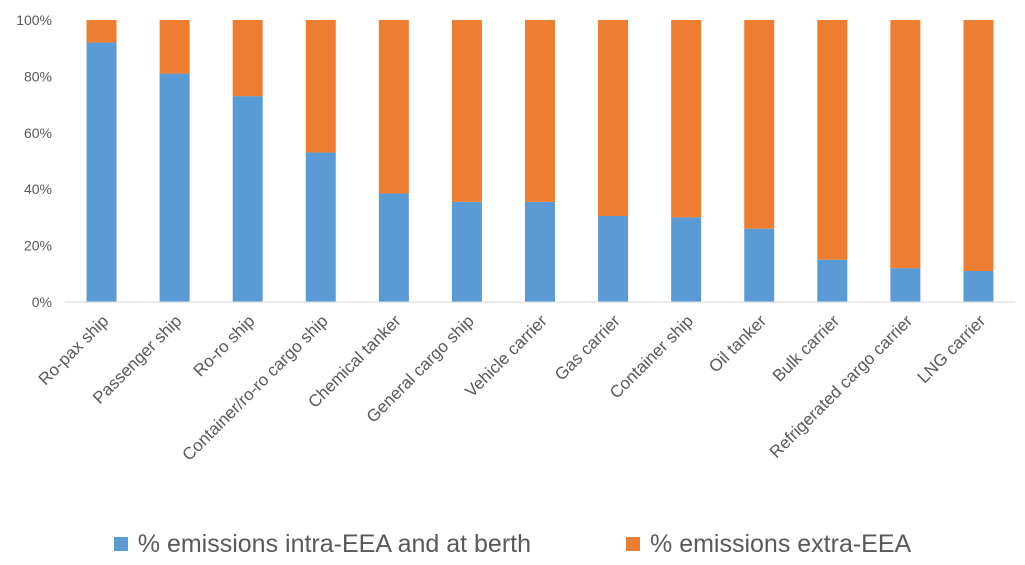 The height and width of the screenshot is (565, 1025). I want to click on legend-item-intra-eea: % emissions intra-EEA and at berth, so click(322, 544).